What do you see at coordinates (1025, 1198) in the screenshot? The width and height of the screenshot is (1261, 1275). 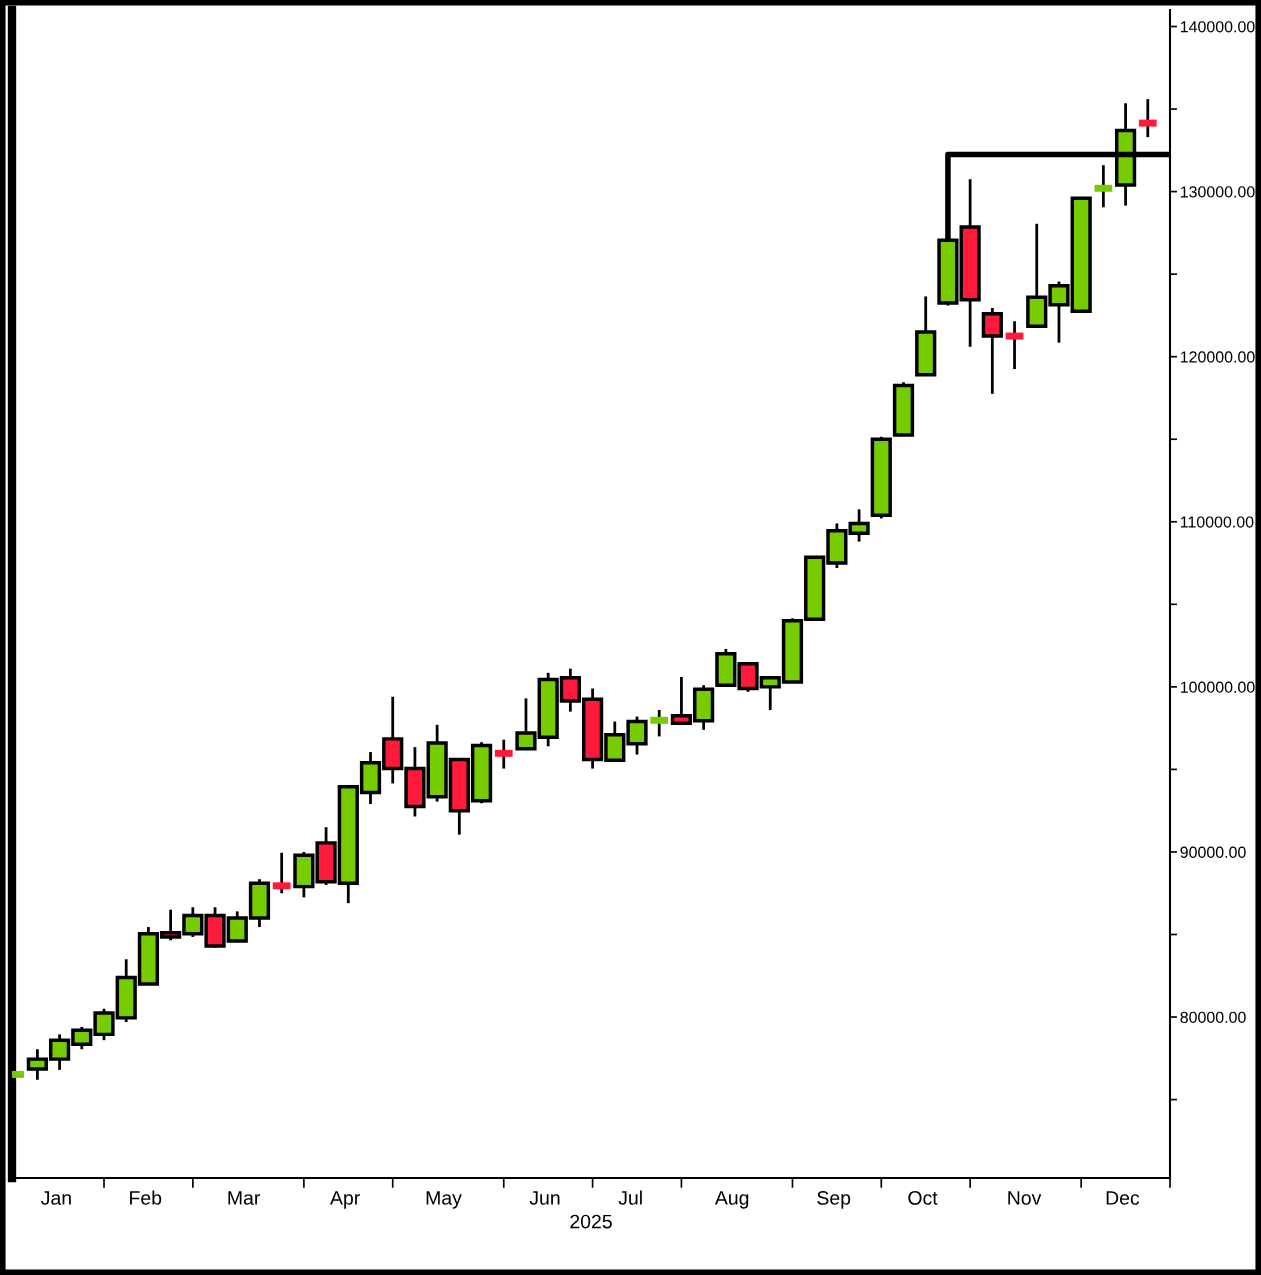 I see `x-tick-label: Nov` at bounding box center [1025, 1198].